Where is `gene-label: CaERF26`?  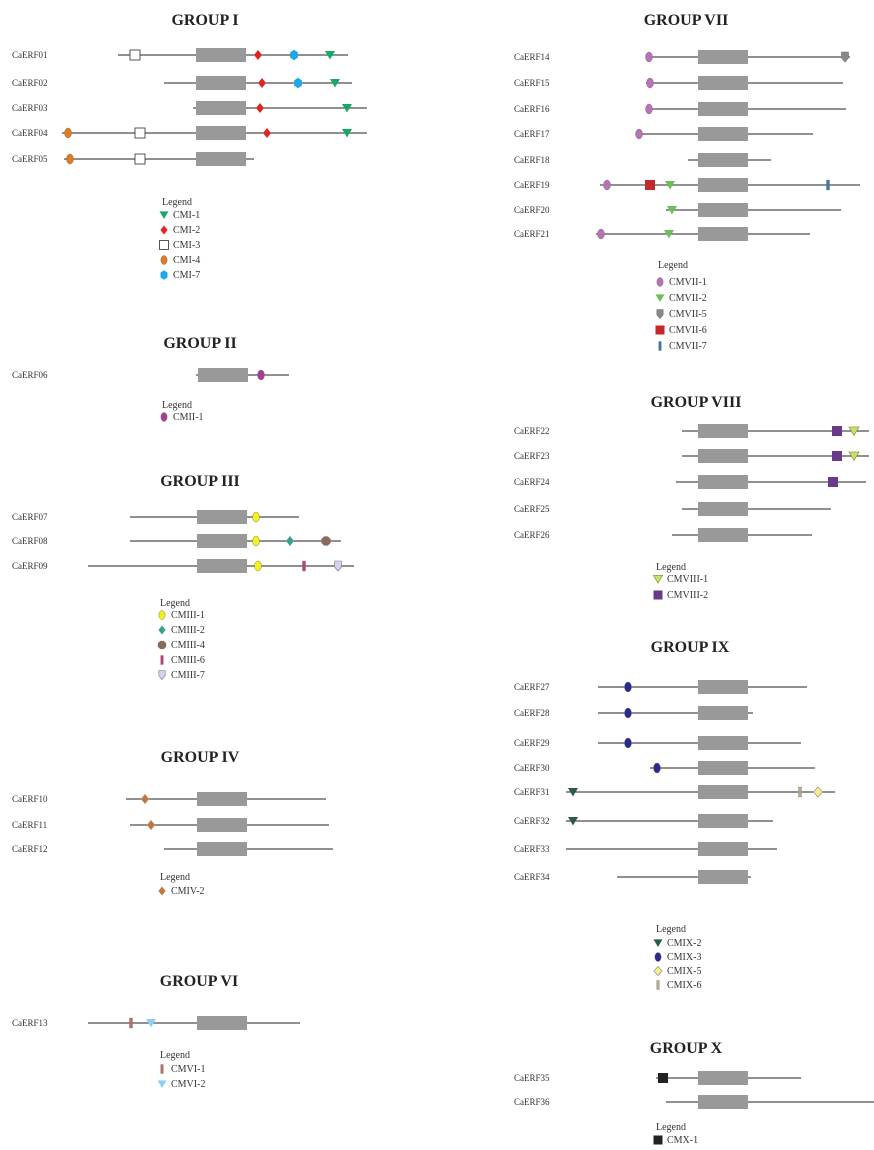
gene-label: CaERF26 is located at coordinates (532, 535).